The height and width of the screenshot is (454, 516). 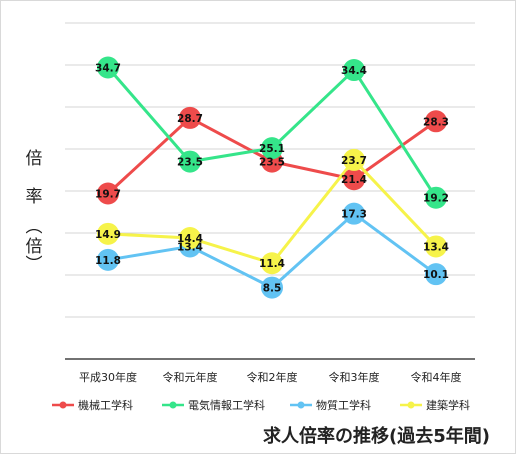 What do you see at coordinates (34, 197) in the screenshot?
I see `y-axis-label-char: 率` at bounding box center [34, 197].